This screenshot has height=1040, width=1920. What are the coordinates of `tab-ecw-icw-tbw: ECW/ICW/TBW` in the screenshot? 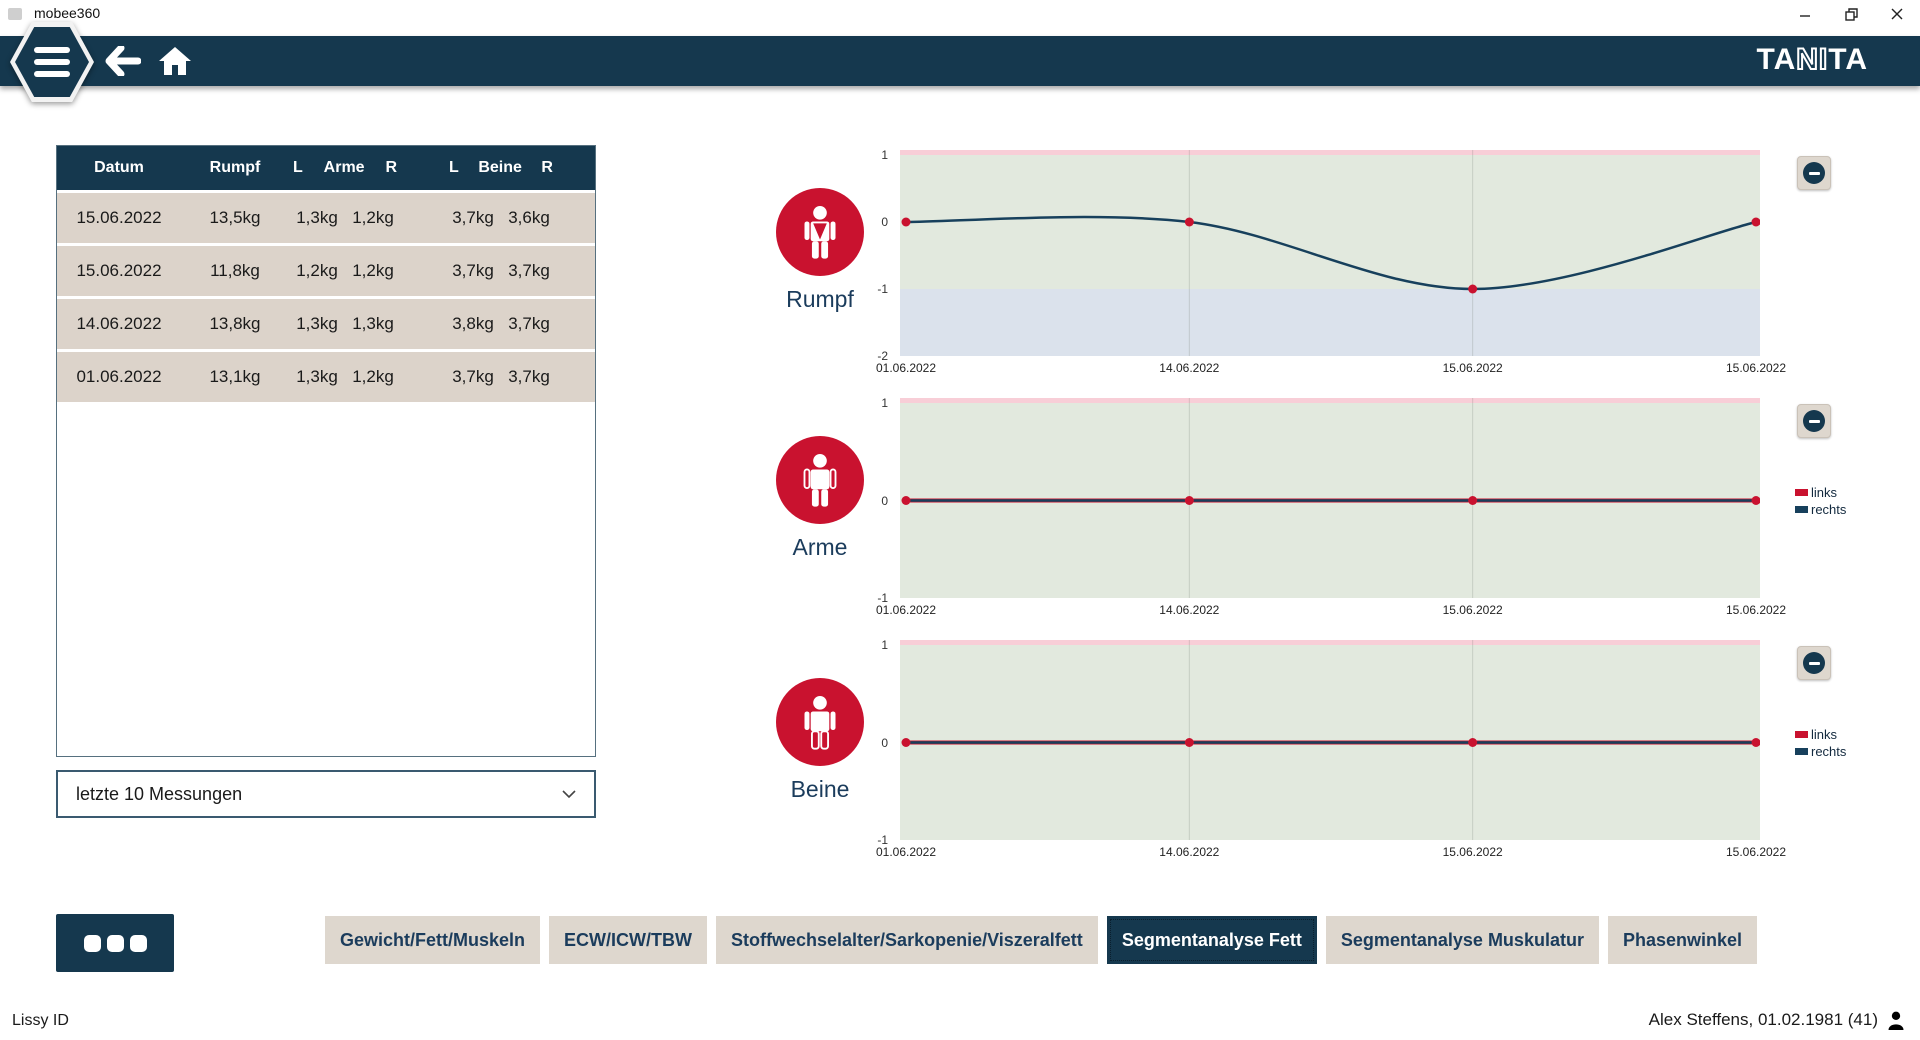 It's located at (628, 940).